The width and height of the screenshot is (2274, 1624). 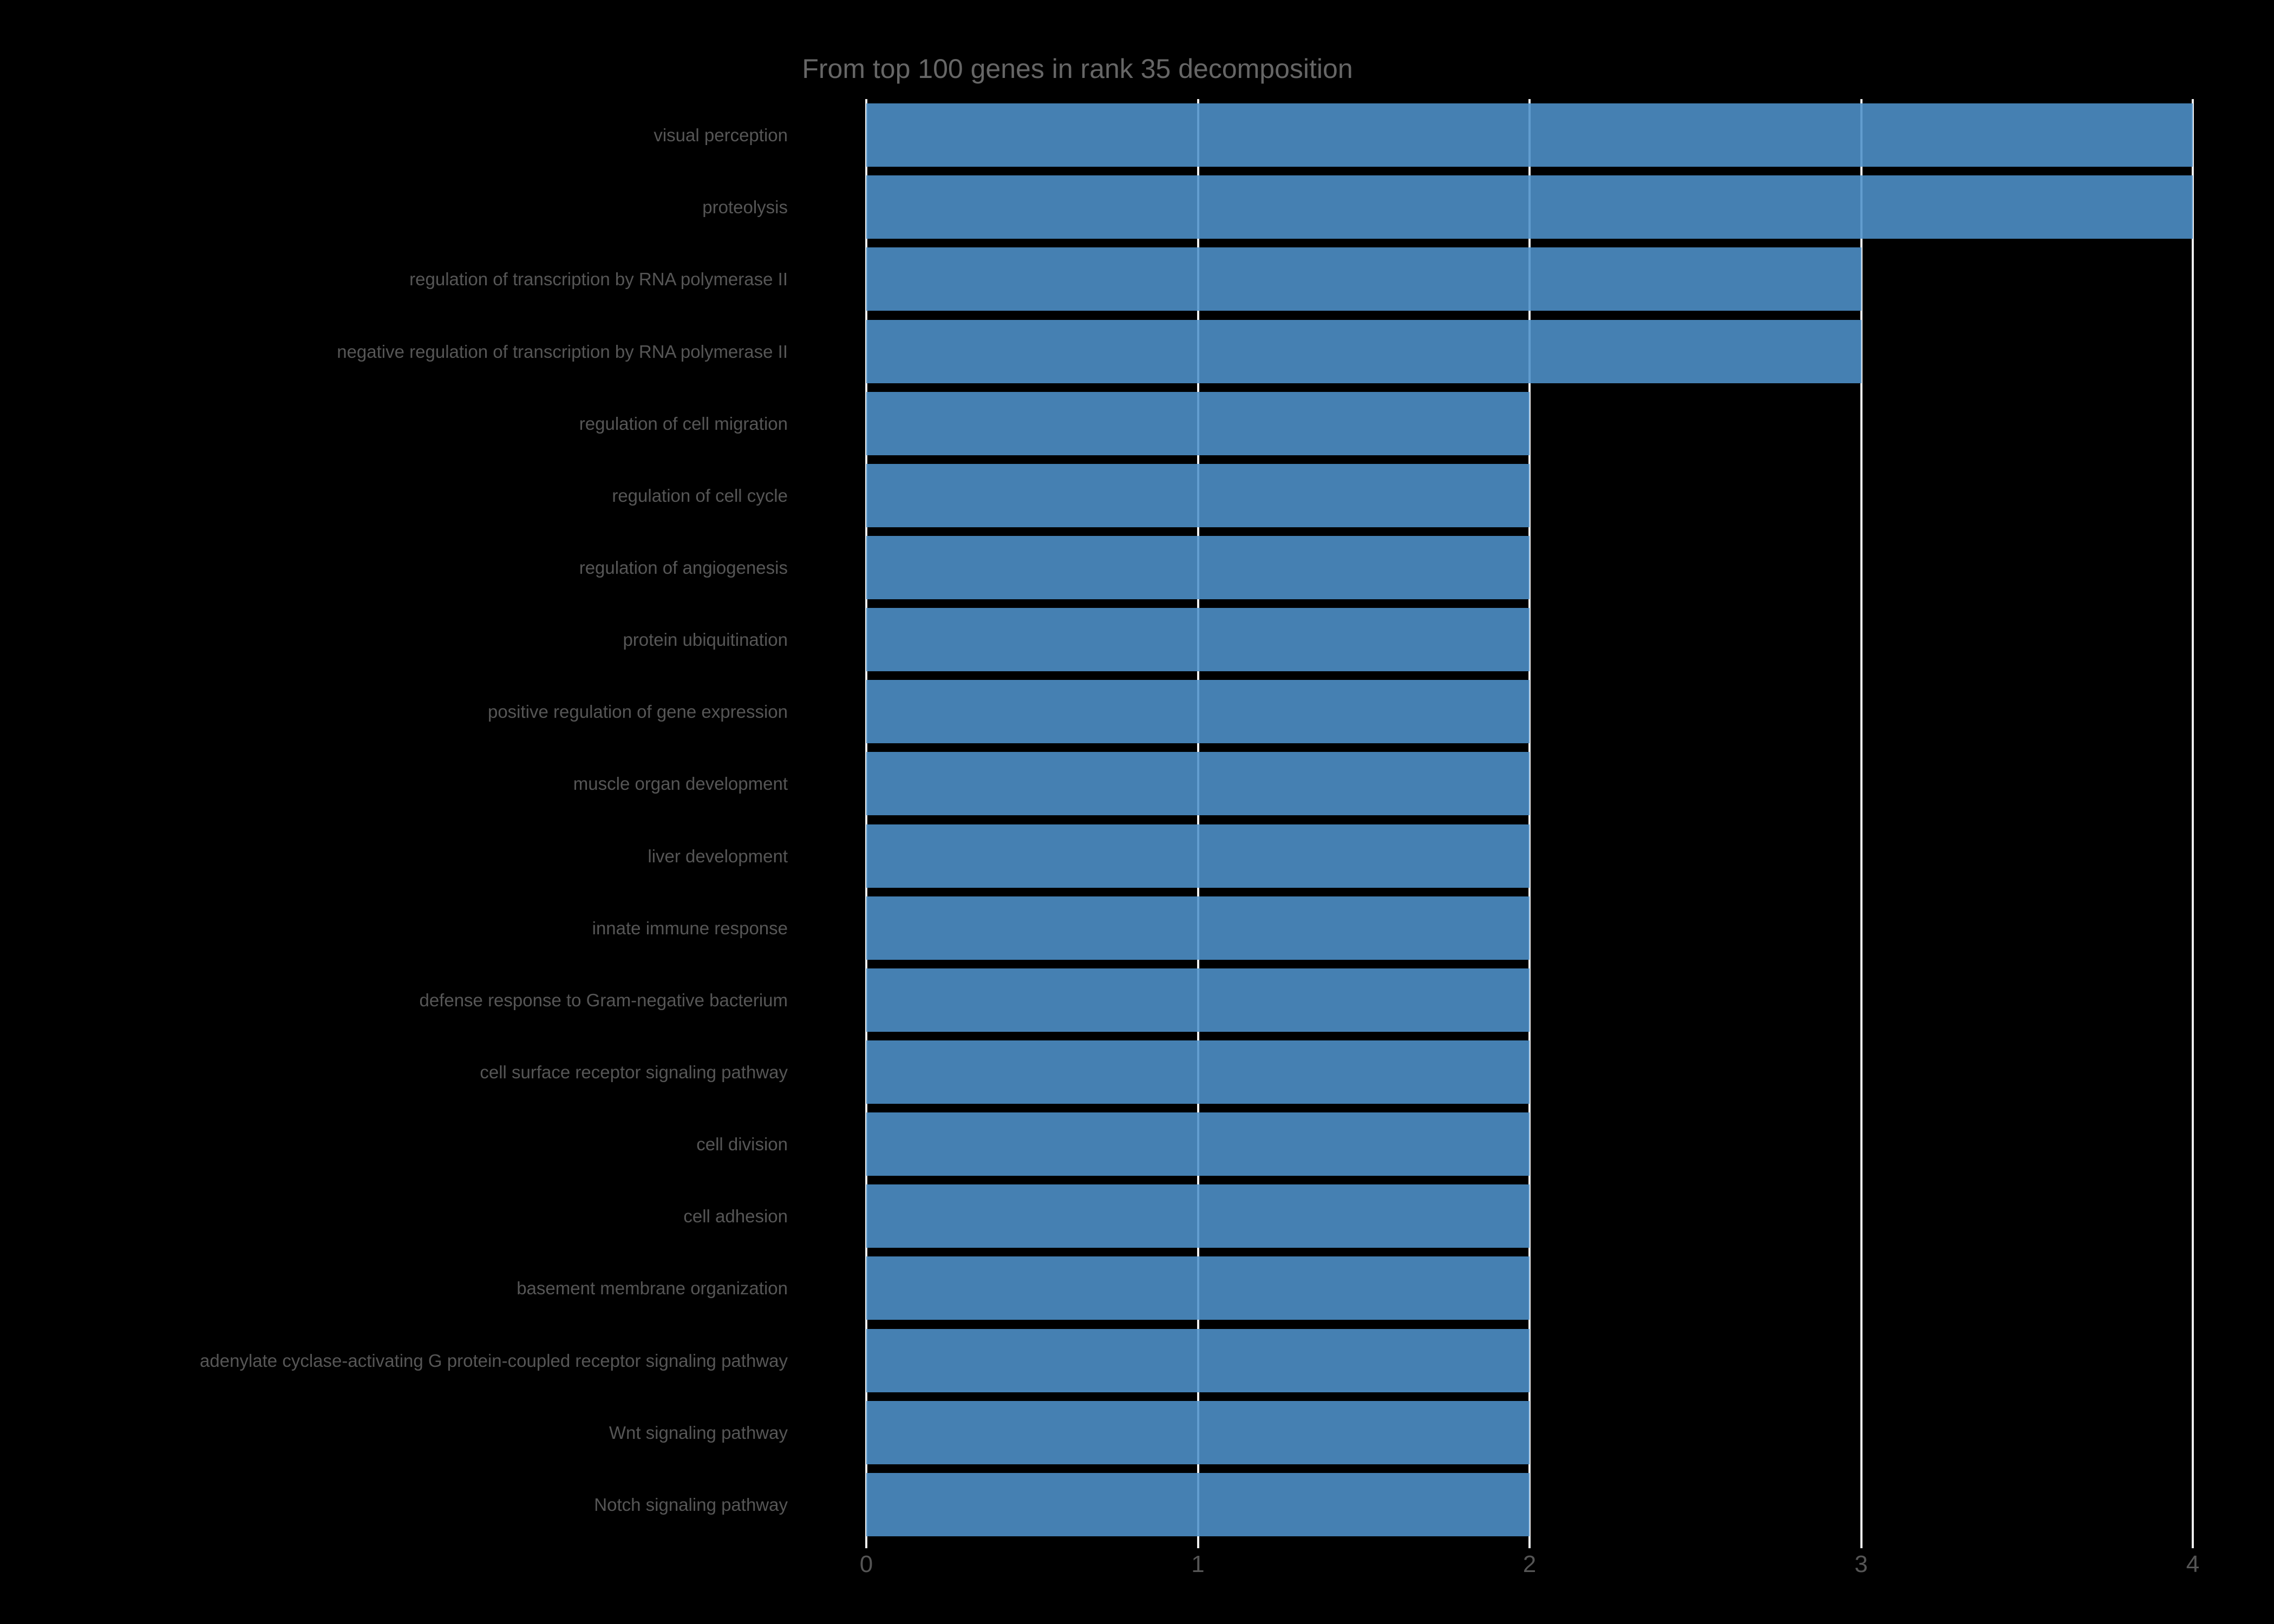 What do you see at coordinates (637, 712) in the screenshot?
I see `y-tick-label: positive regulation of gene expression` at bounding box center [637, 712].